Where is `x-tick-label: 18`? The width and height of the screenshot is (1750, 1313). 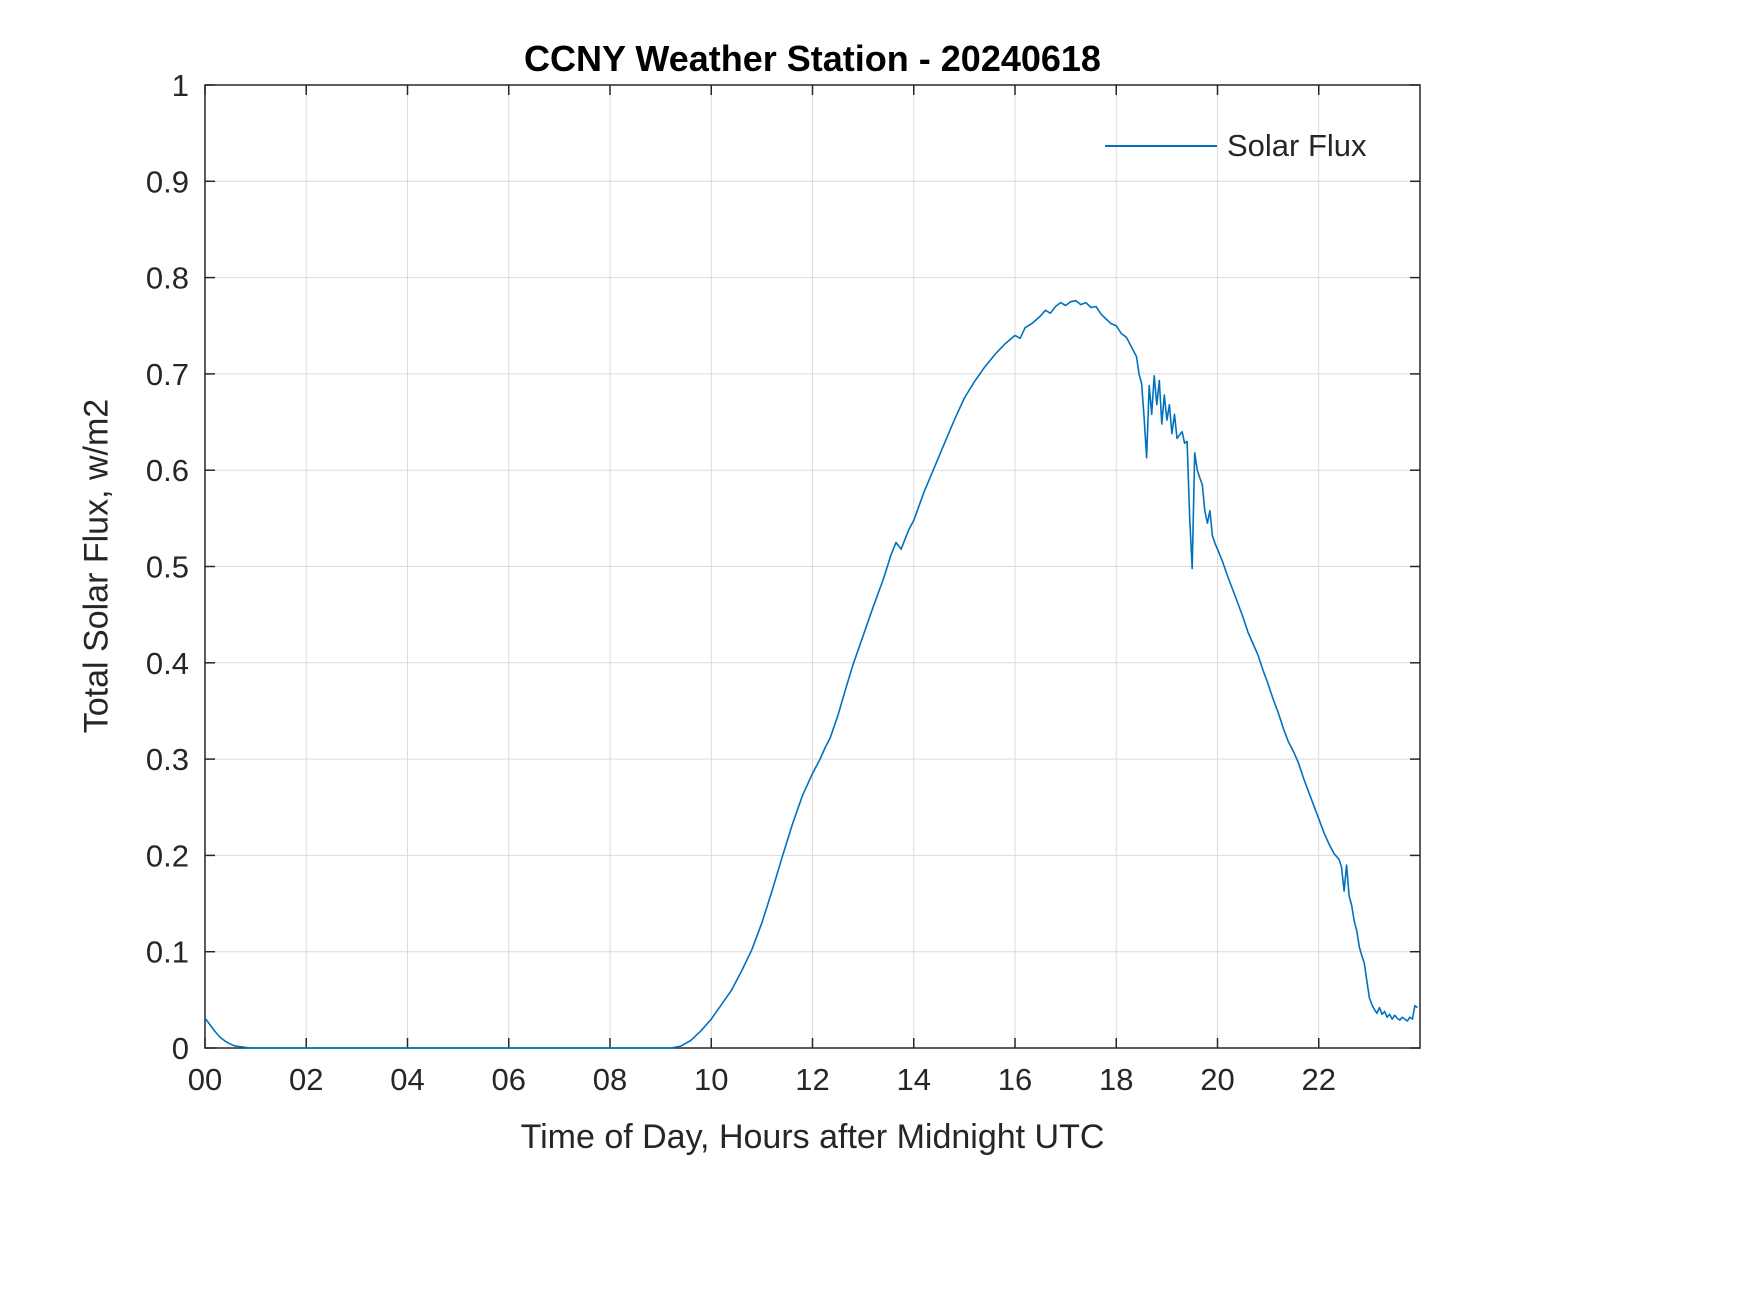
x-tick-label: 18 is located at coordinates (1116, 1079).